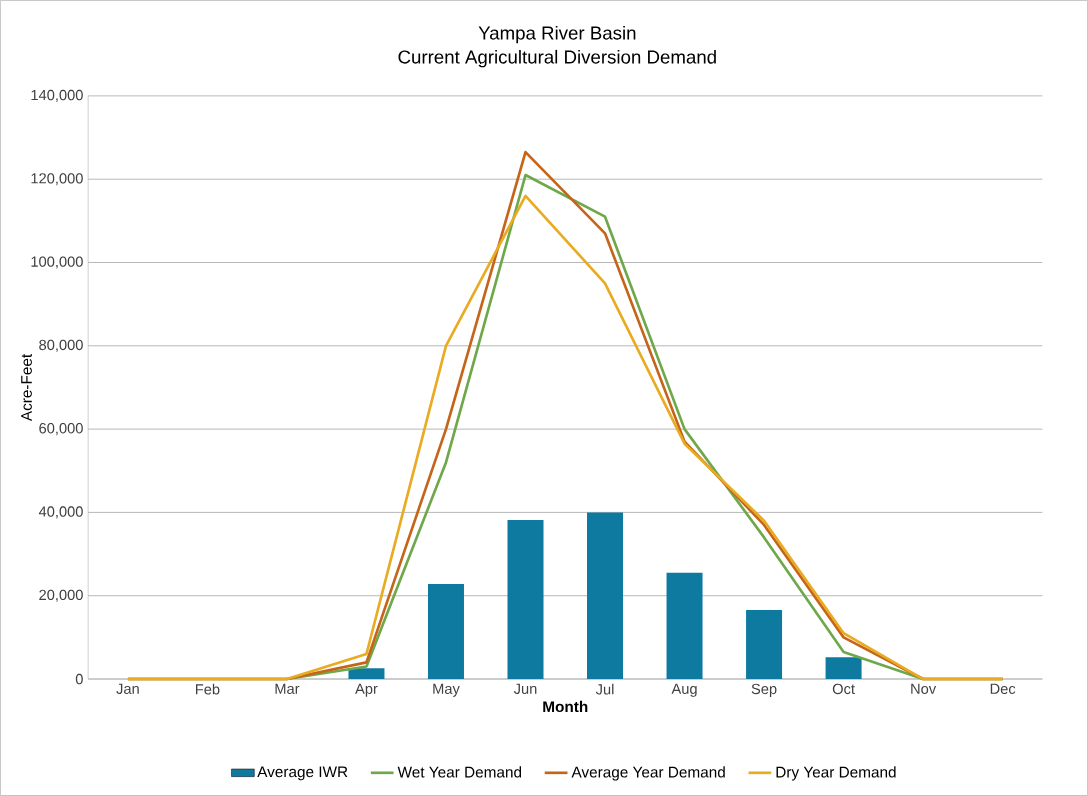 The width and height of the screenshot is (1088, 796). Describe the element at coordinates (61, 595) in the screenshot. I see `y-tick-label: 20,000` at that location.